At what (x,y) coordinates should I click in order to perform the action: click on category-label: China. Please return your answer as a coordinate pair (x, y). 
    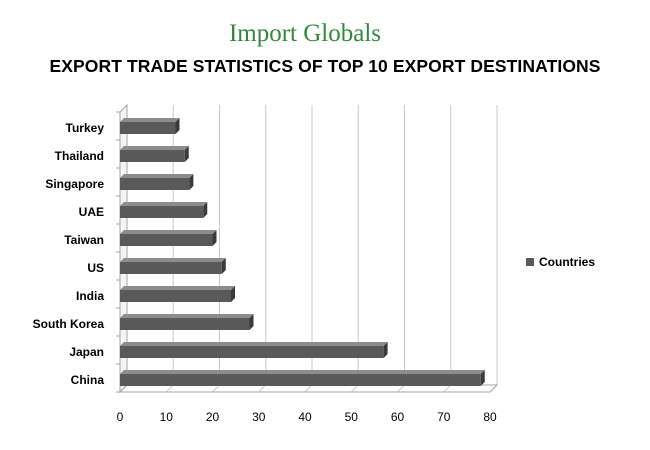
    Looking at the image, I should click on (88, 380).